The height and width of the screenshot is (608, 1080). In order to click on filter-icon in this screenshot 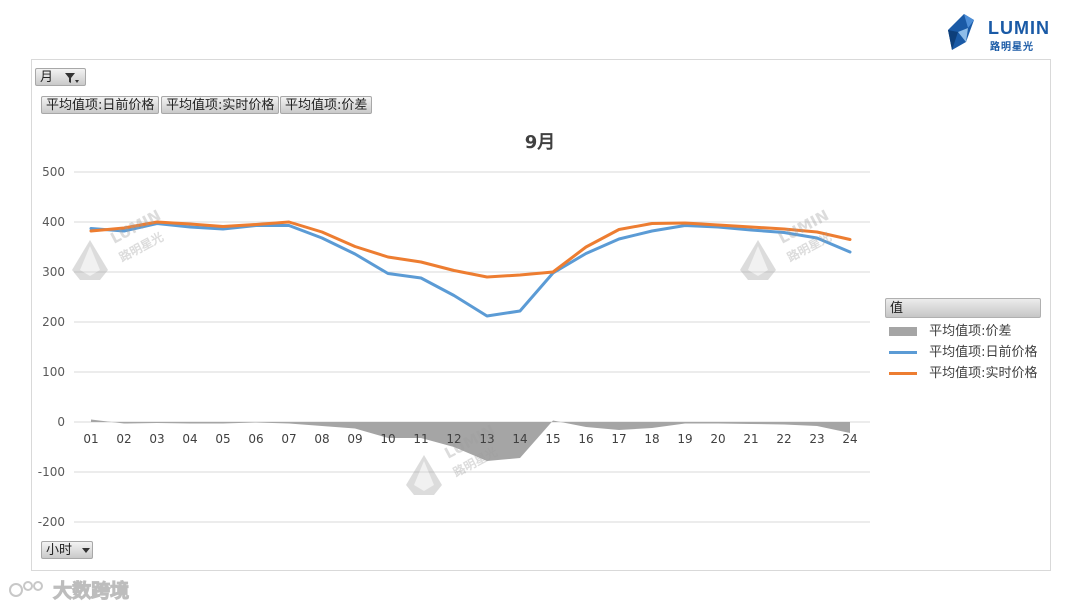, I will do `click(72, 78)`.